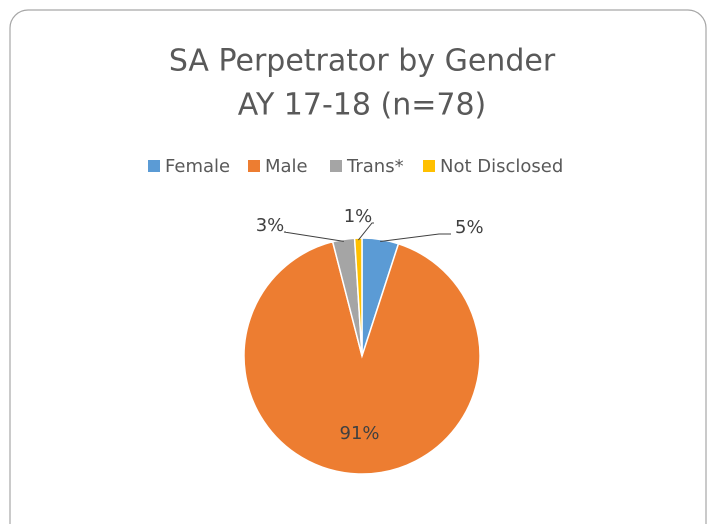  Describe the element at coordinates (286, 166) in the screenshot. I see `legend-label: Male` at that location.